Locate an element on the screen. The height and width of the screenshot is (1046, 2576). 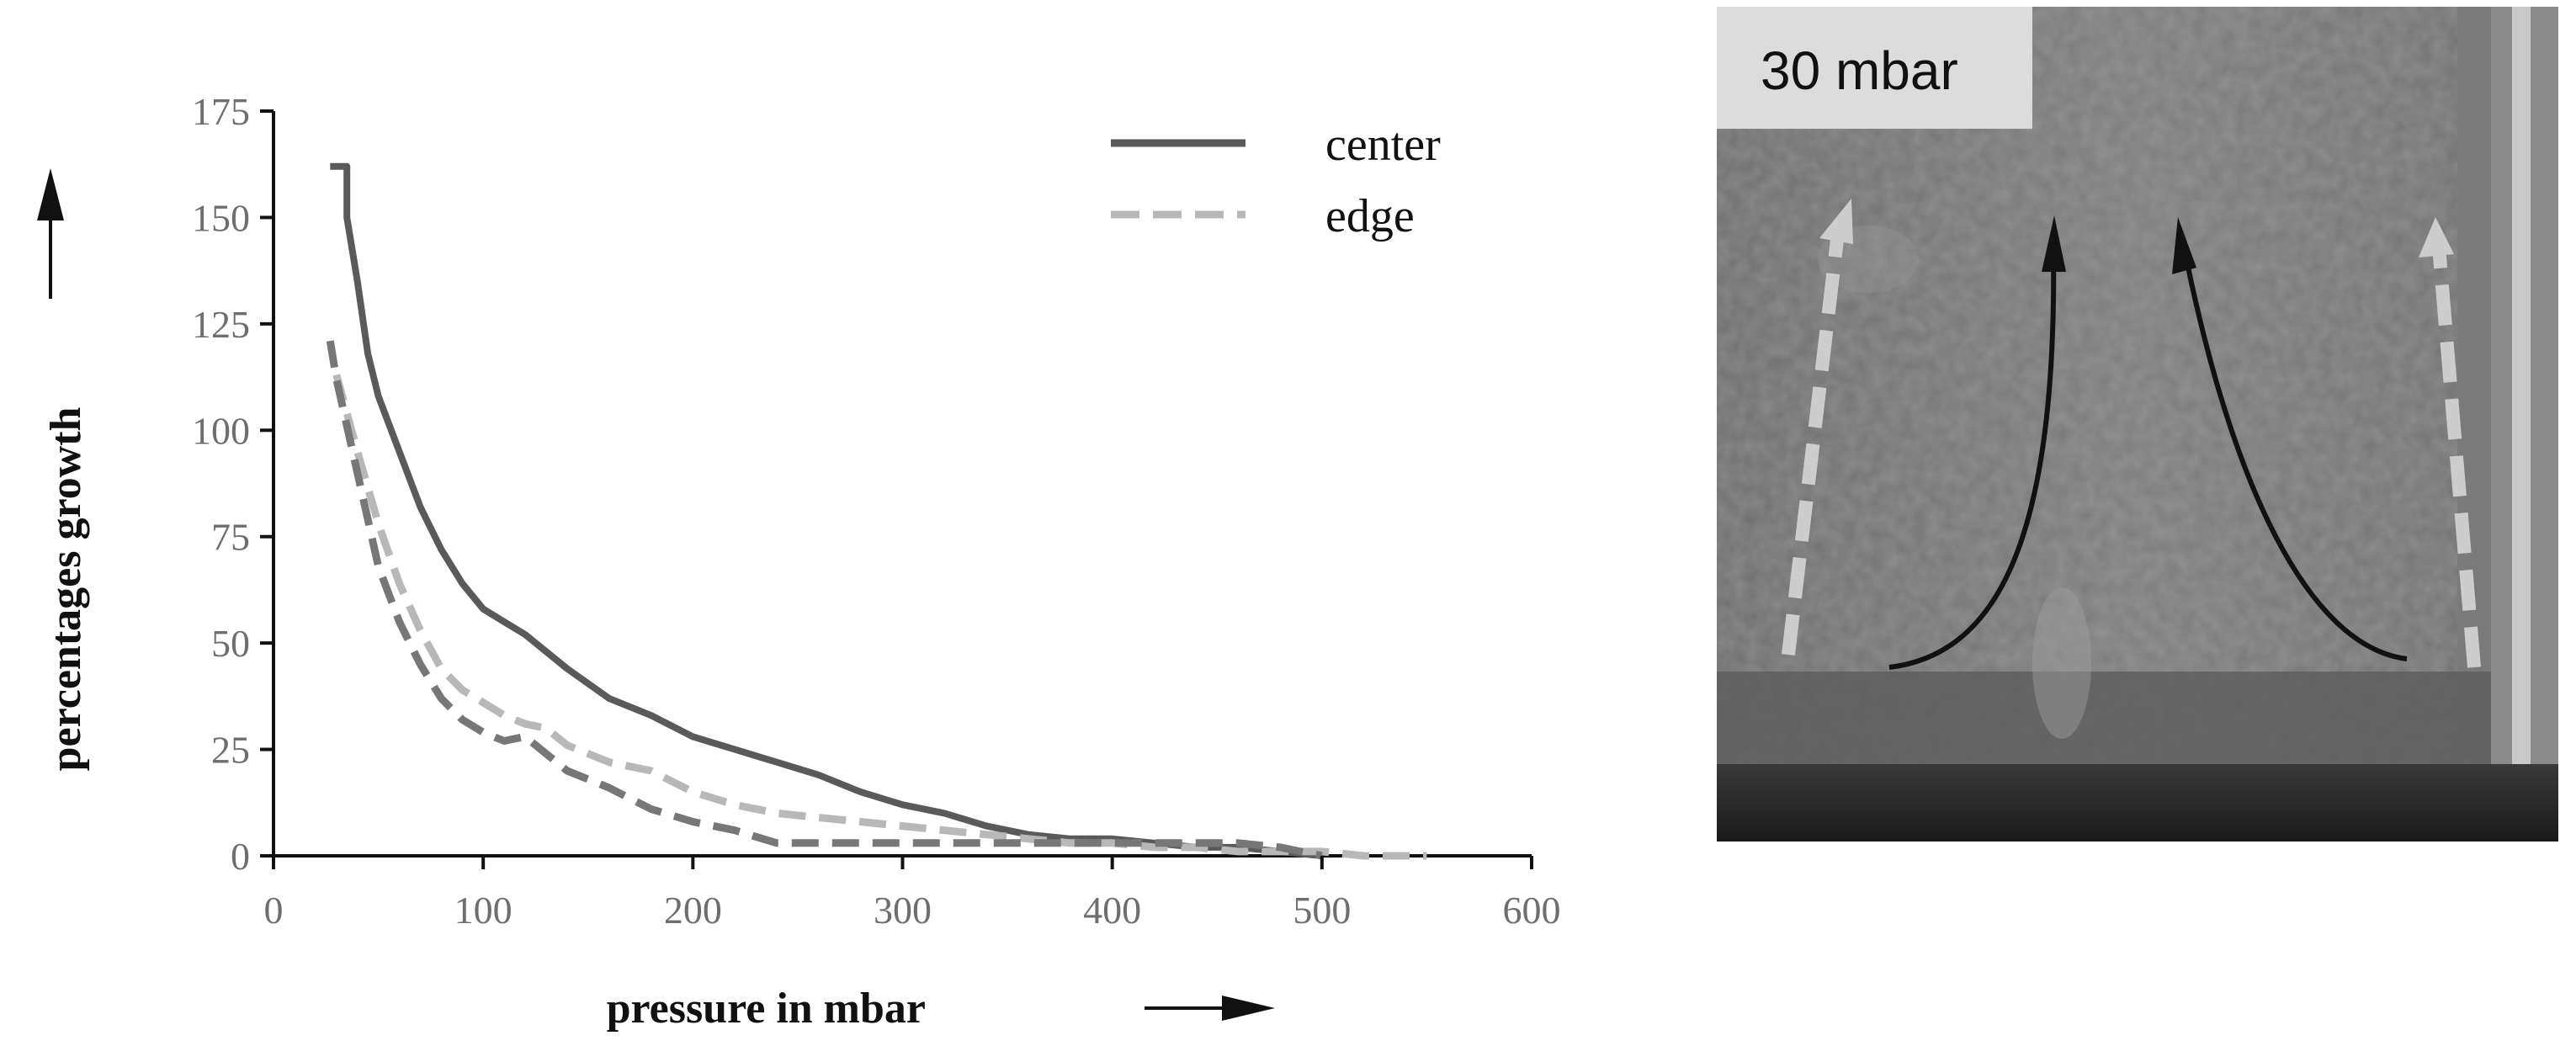
y-tick-label: 0 is located at coordinates (240, 857).